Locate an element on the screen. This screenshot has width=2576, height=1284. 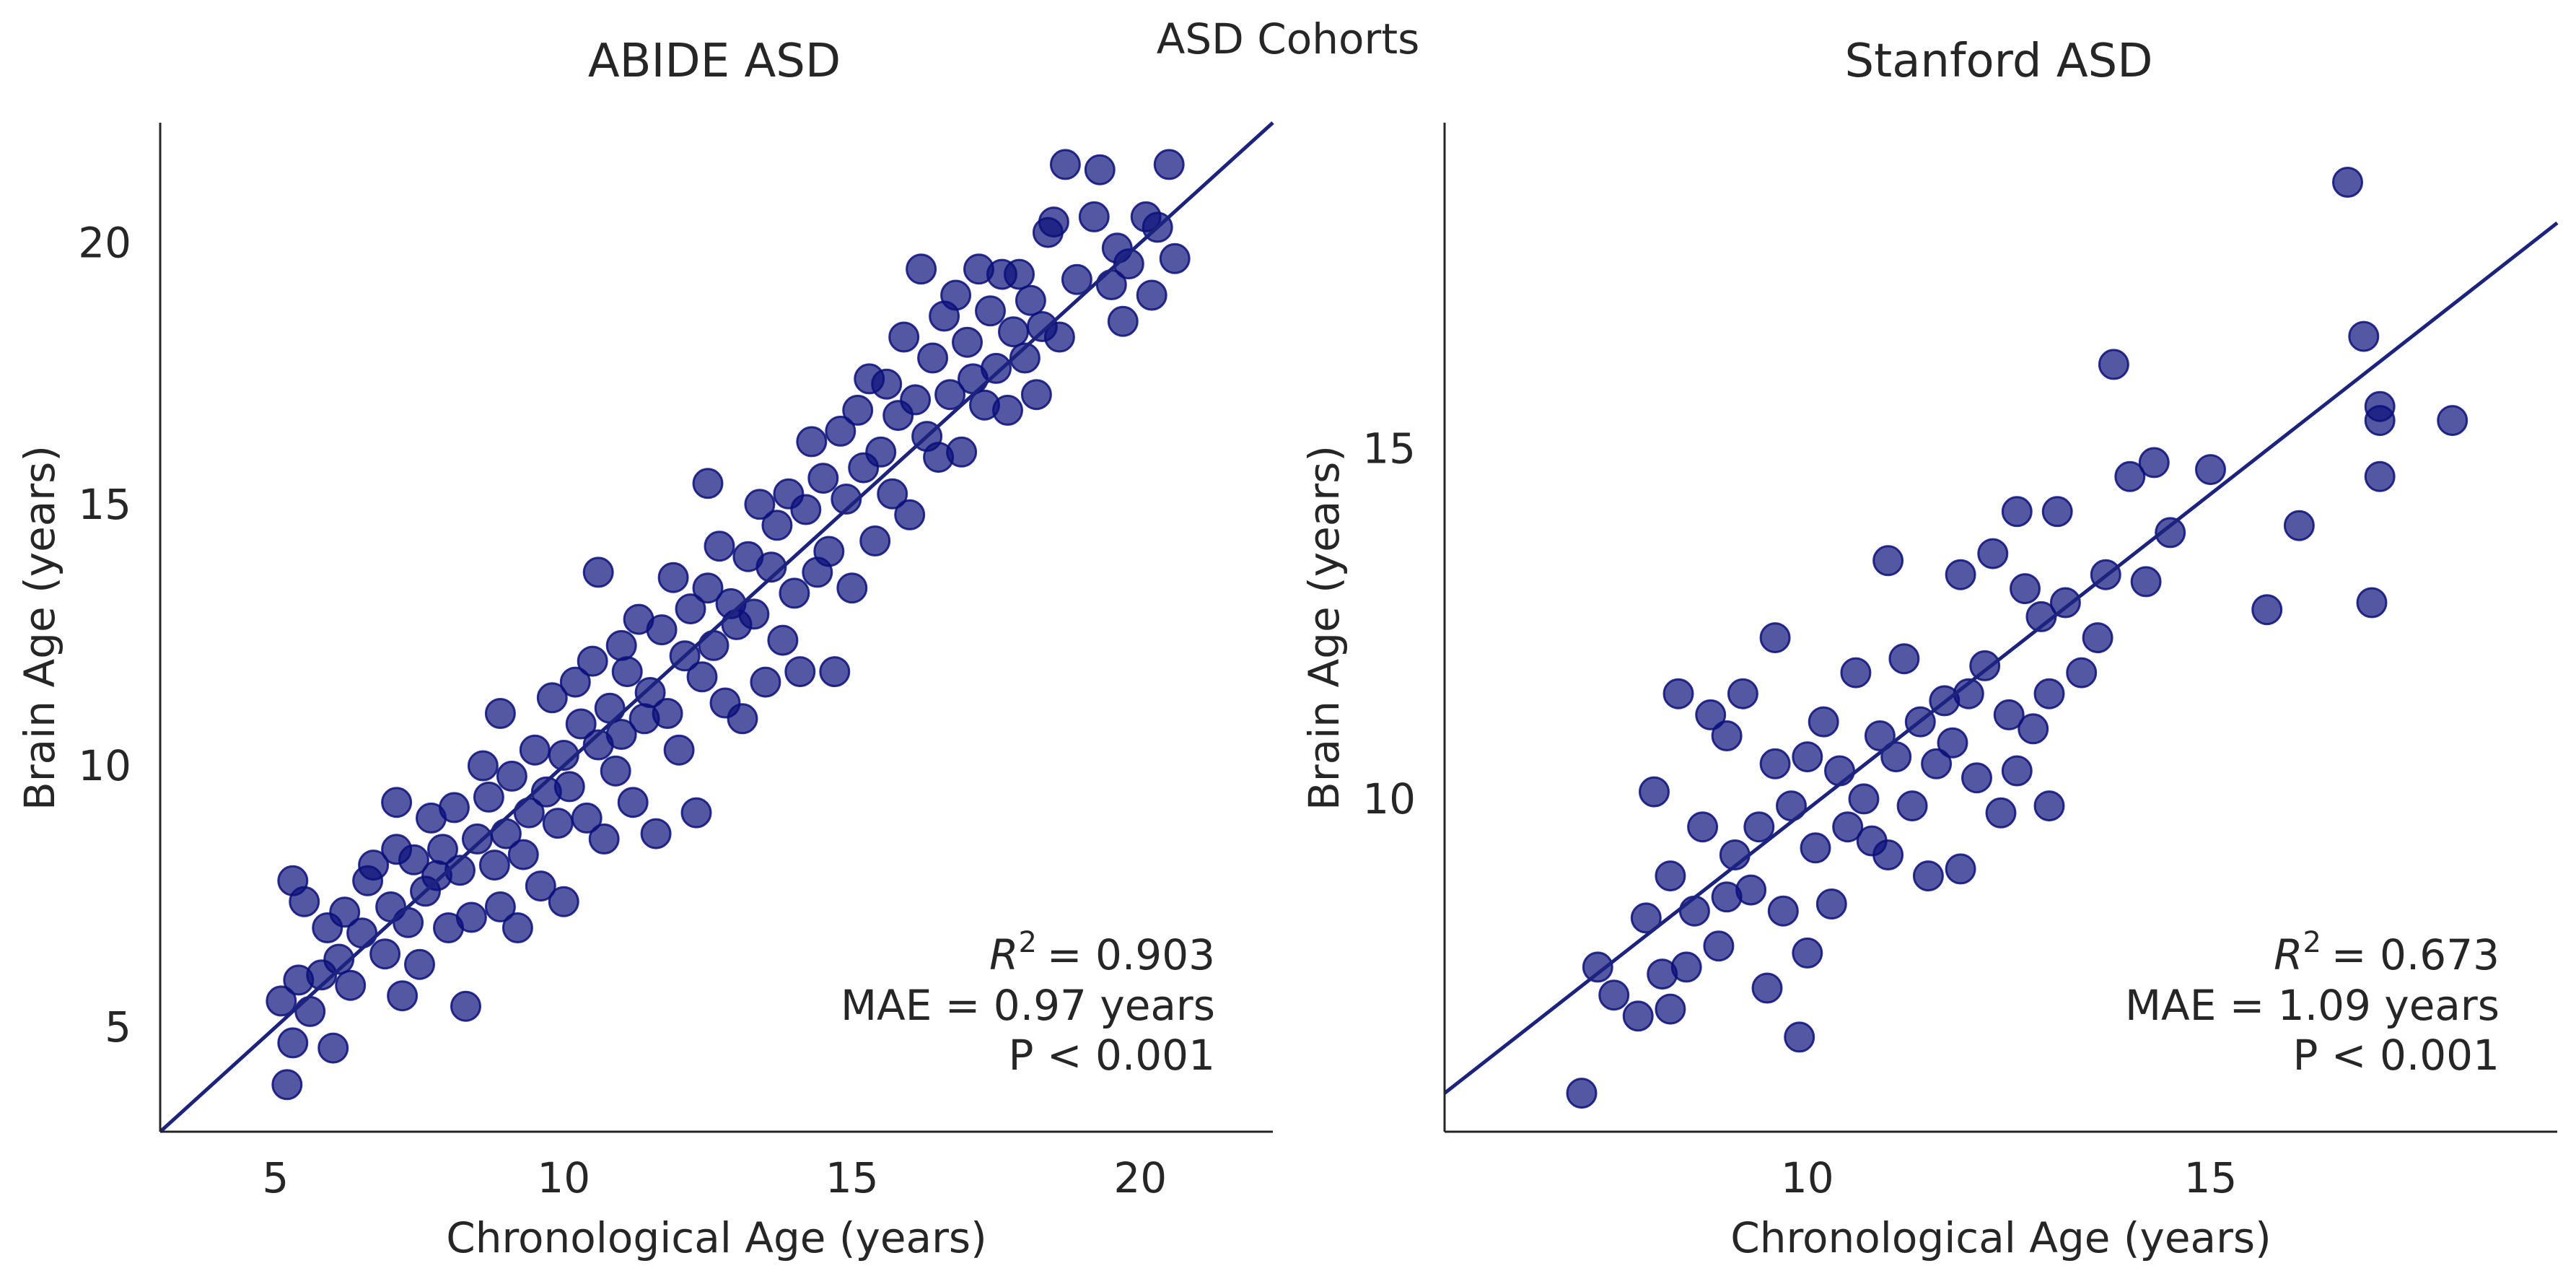
y-axis-label: Brain Age (years) is located at coordinates (39, 628).